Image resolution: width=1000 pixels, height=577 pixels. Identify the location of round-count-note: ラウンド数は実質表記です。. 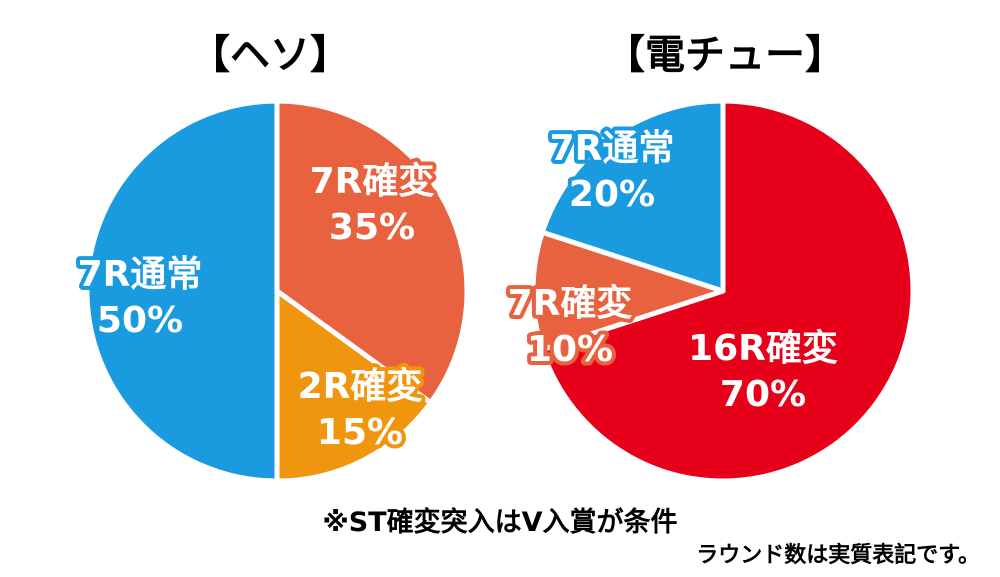
(838, 555).